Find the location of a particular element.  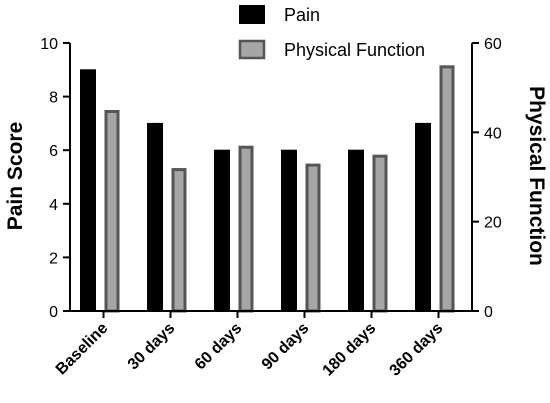

y-tick-label: 8 is located at coordinates (53, 98).